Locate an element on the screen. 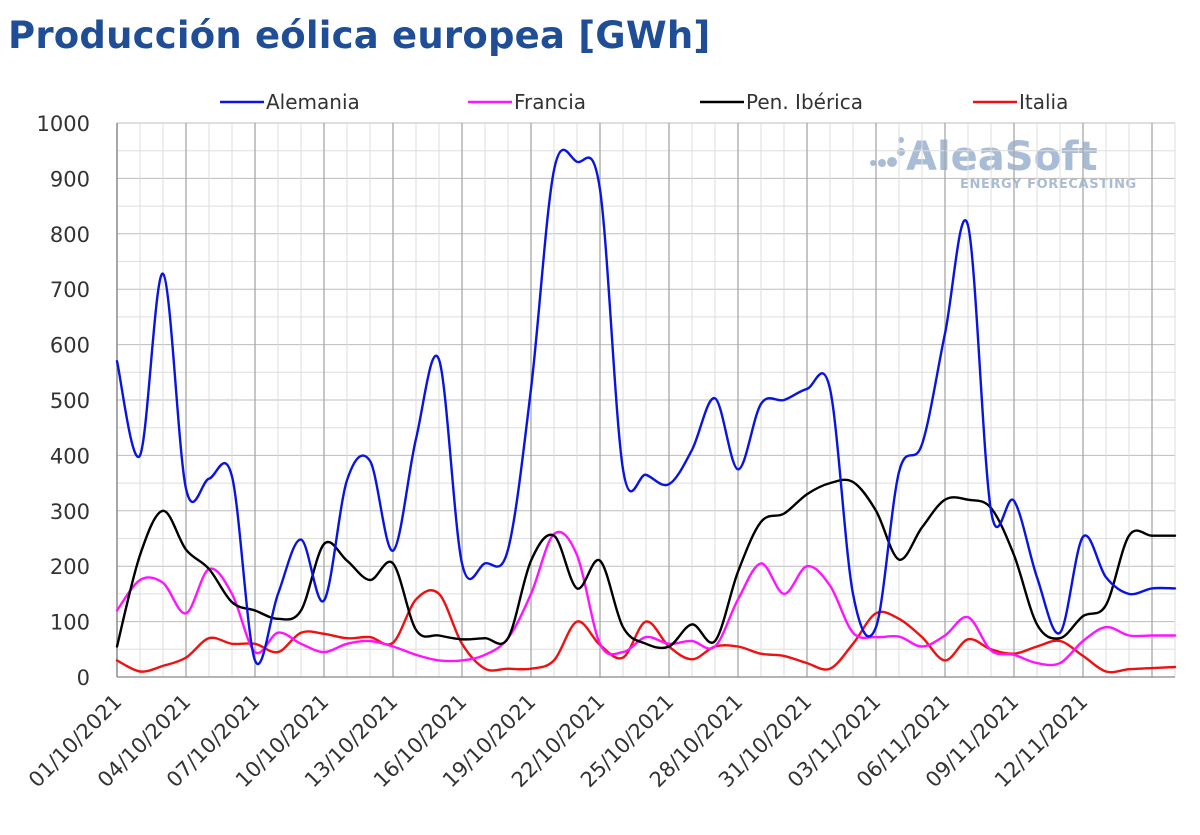 The width and height of the screenshot is (1200, 835). y-tick-label: 500 is located at coordinates (70, 401).